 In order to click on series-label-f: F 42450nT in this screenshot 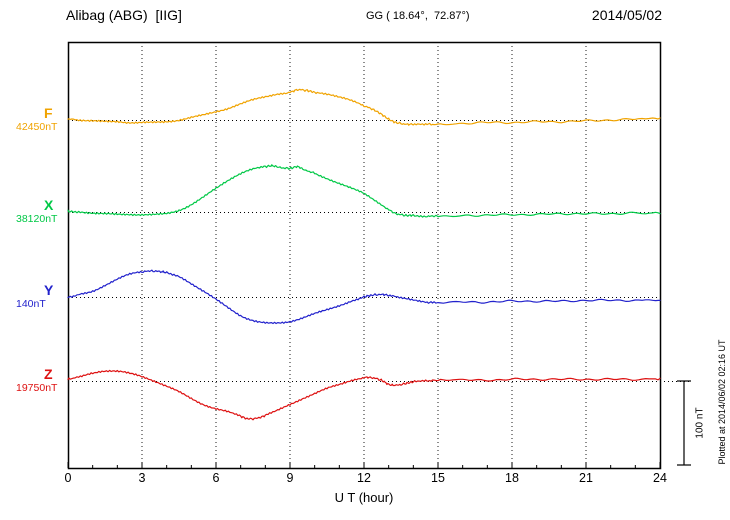, I will do `click(42, 120)`.